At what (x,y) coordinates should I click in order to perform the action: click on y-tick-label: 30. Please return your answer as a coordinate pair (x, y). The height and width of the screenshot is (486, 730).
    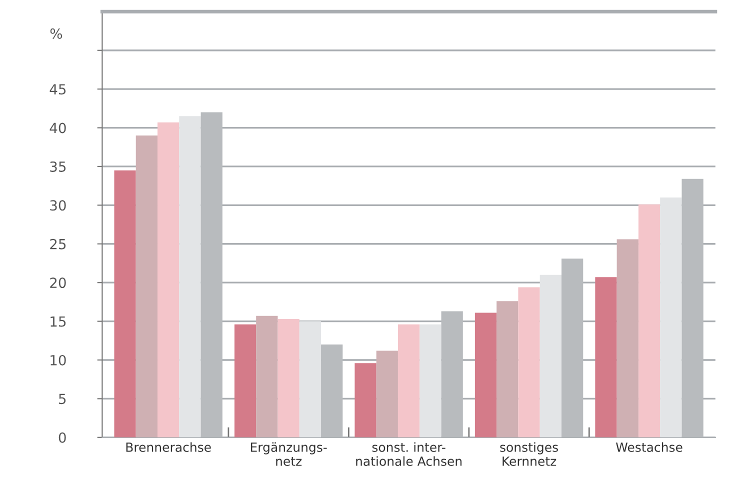
    Looking at the image, I should click on (58, 205).